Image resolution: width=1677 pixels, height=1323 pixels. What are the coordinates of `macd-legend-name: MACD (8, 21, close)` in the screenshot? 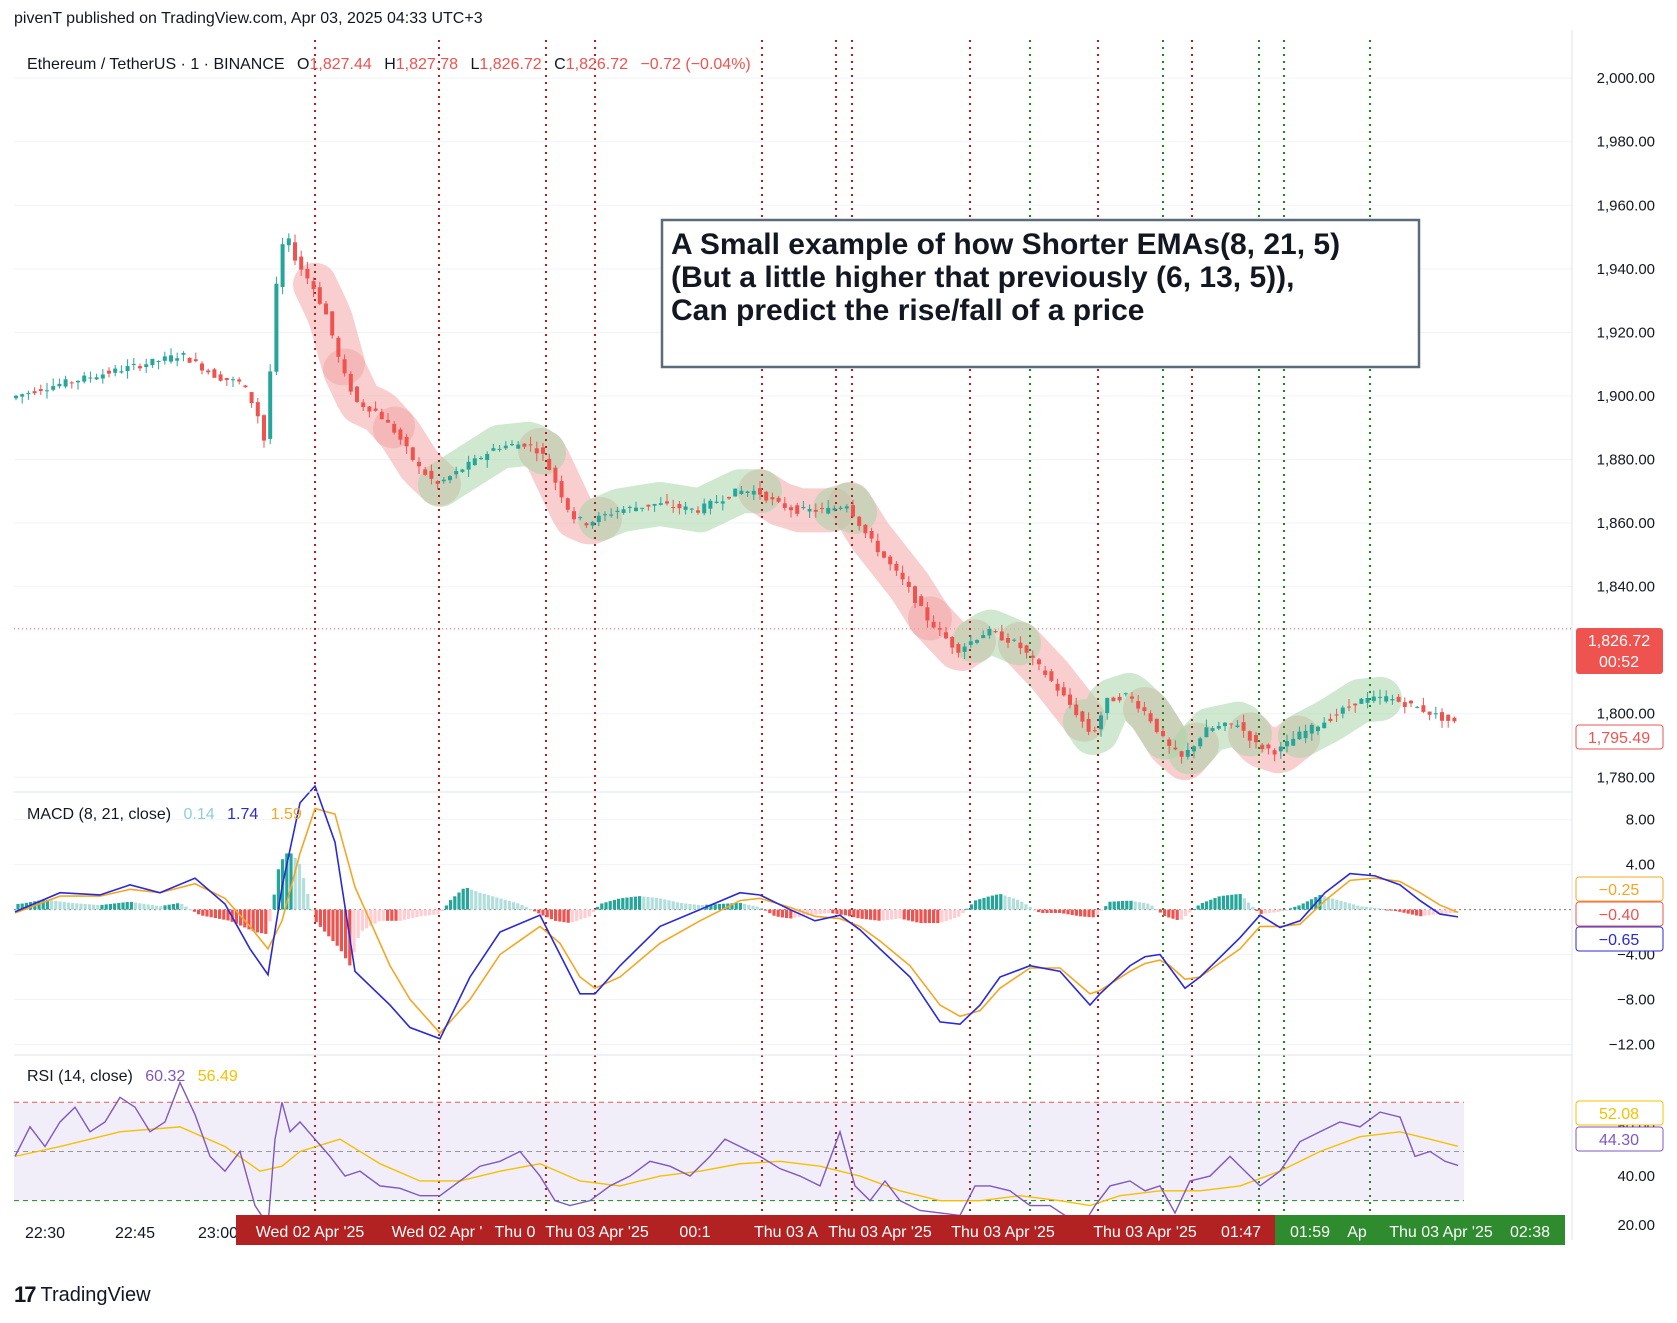 It's located at (99, 814).